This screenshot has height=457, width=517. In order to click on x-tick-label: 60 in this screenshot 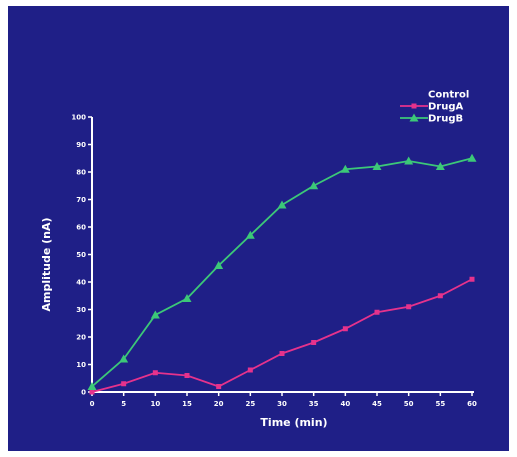, I will do `click(472, 404)`.